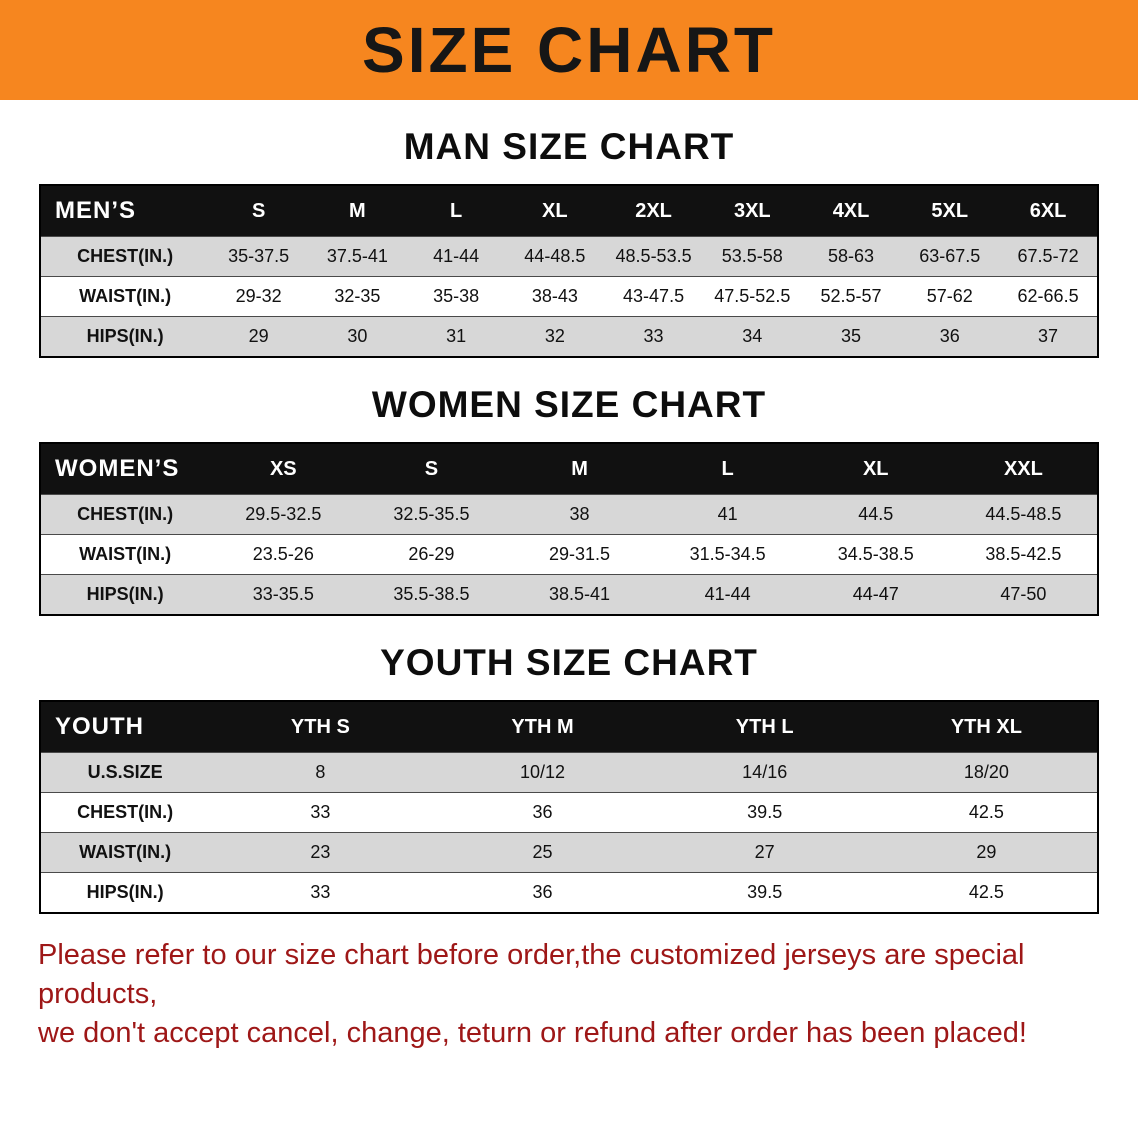  Describe the element at coordinates (579, 594) in the screenshot. I see `size-value-cell: 38.5-41` at that location.